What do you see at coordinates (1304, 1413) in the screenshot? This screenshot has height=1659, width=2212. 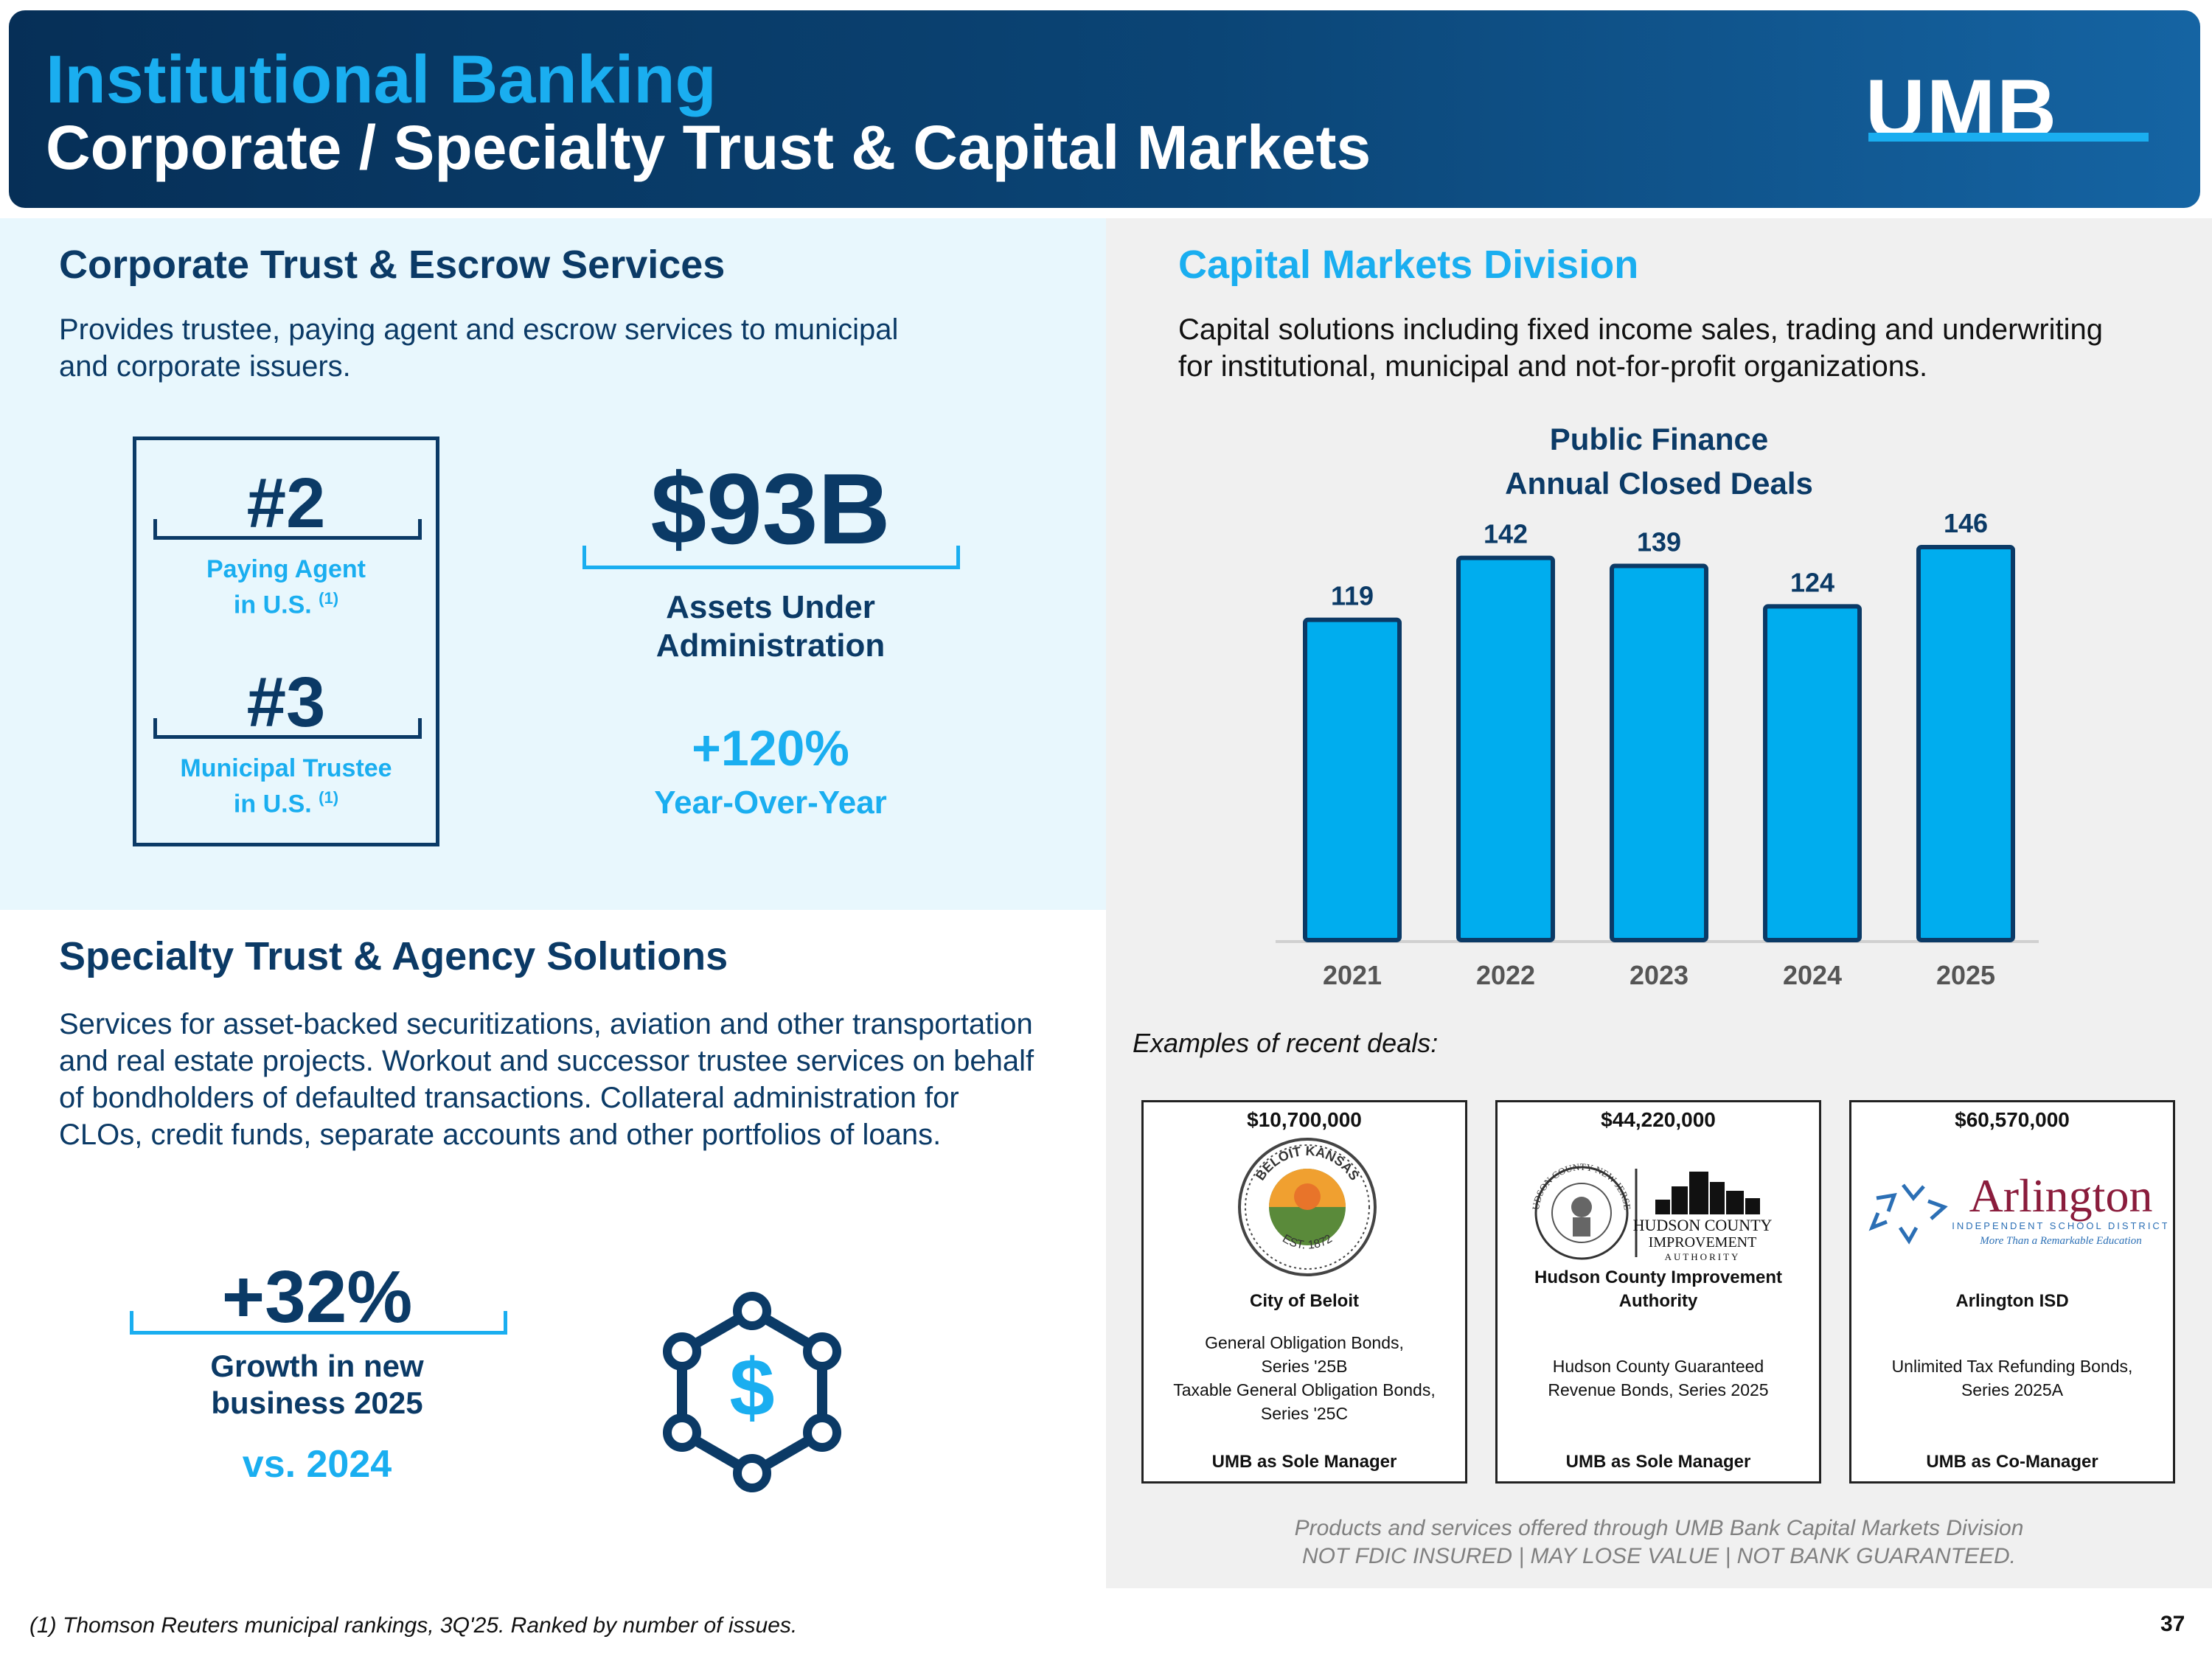 I see `deal-description-line: Series '25C` at bounding box center [1304, 1413].